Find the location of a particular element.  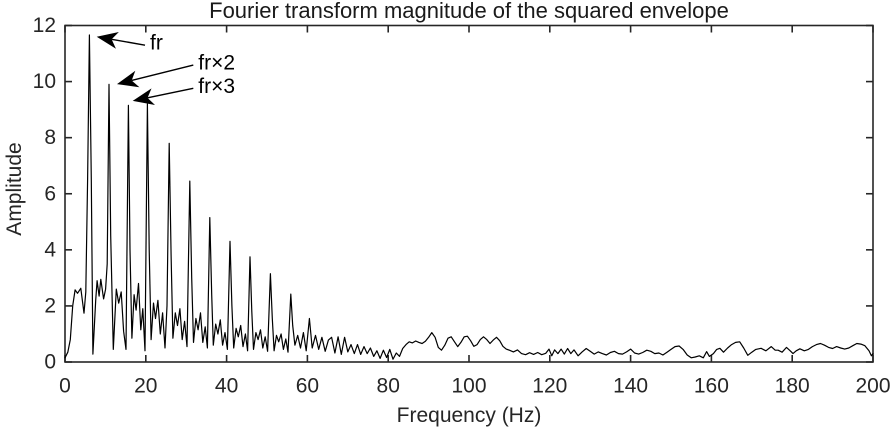

x-tick-label: 200 is located at coordinates (872, 386).